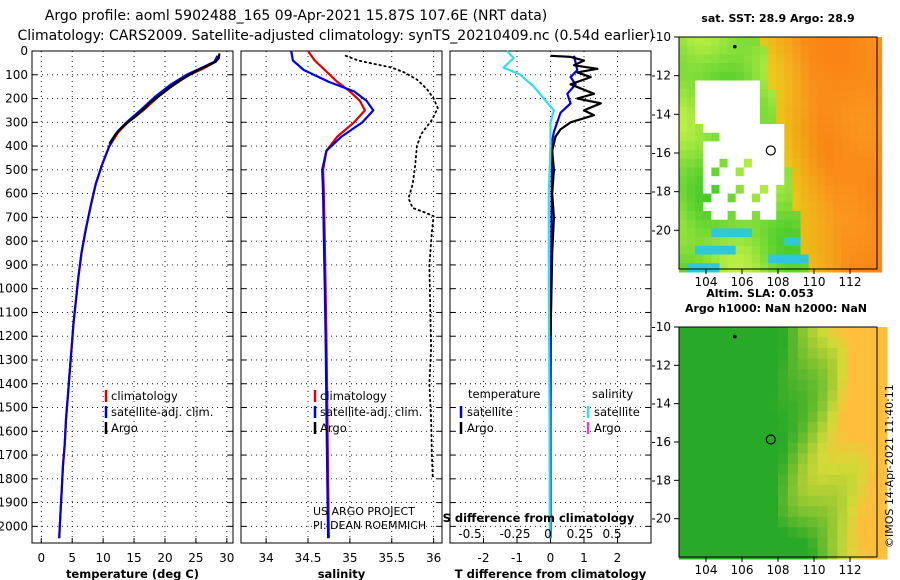  What do you see at coordinates (770, 439) in the screenshot?
I see `argo-position-marker` at bounding box center [770, 439].